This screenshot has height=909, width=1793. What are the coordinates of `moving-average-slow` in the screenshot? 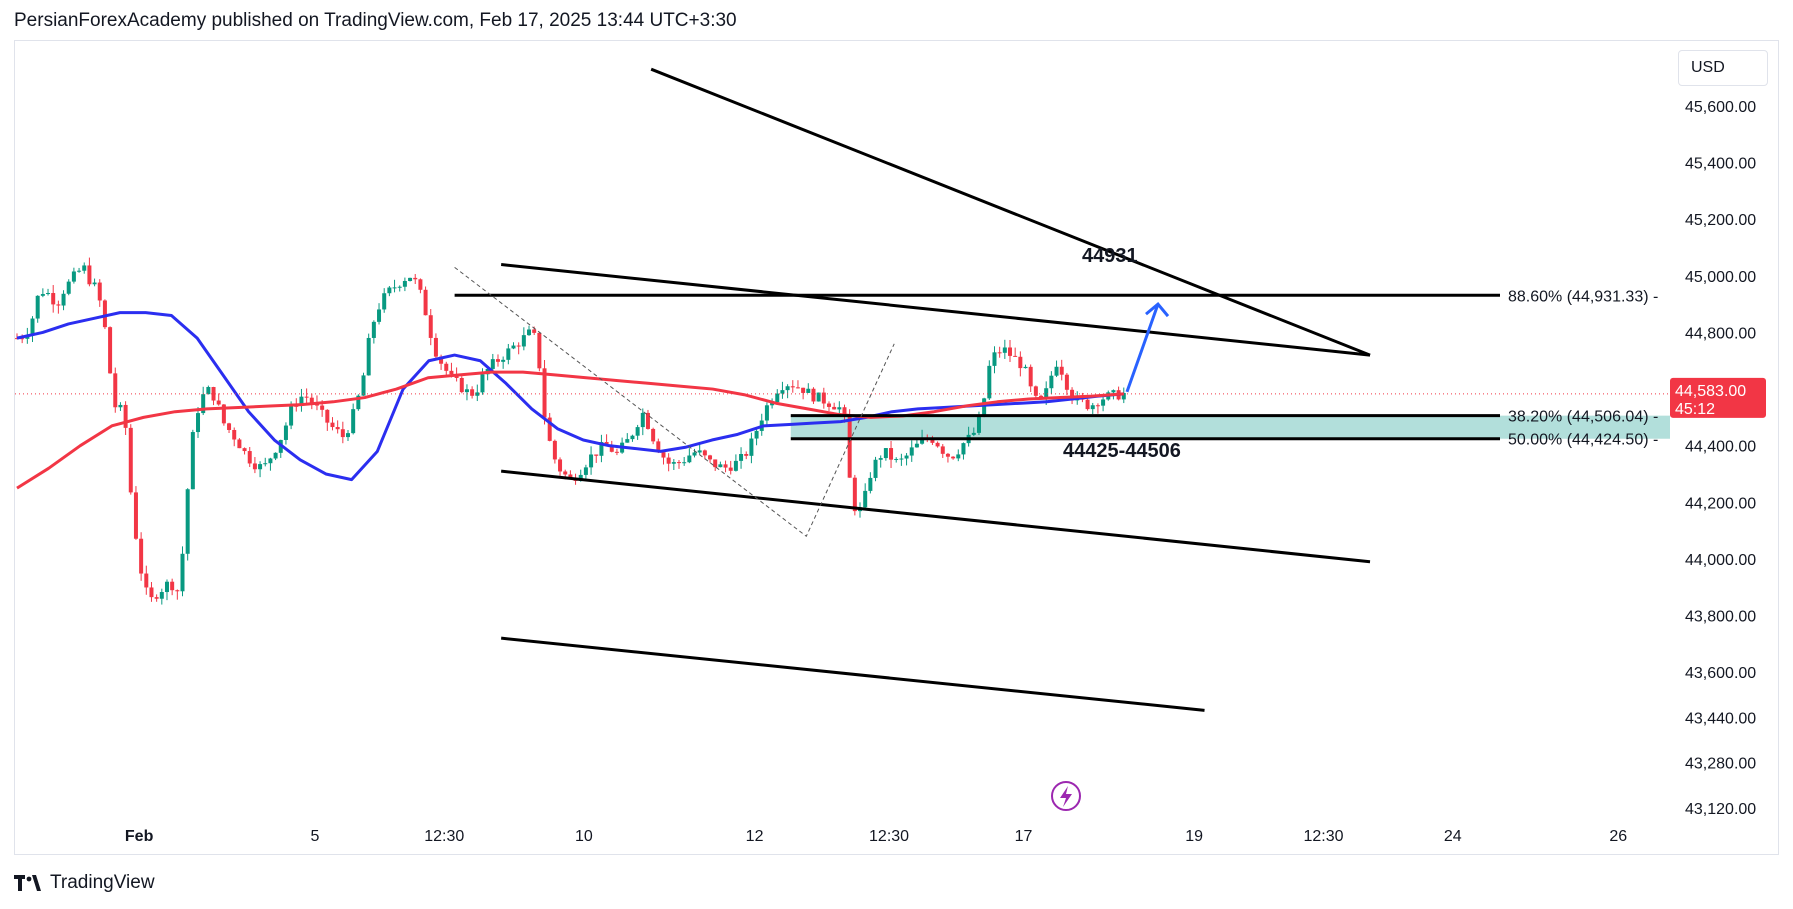 It's located at (570, 430).